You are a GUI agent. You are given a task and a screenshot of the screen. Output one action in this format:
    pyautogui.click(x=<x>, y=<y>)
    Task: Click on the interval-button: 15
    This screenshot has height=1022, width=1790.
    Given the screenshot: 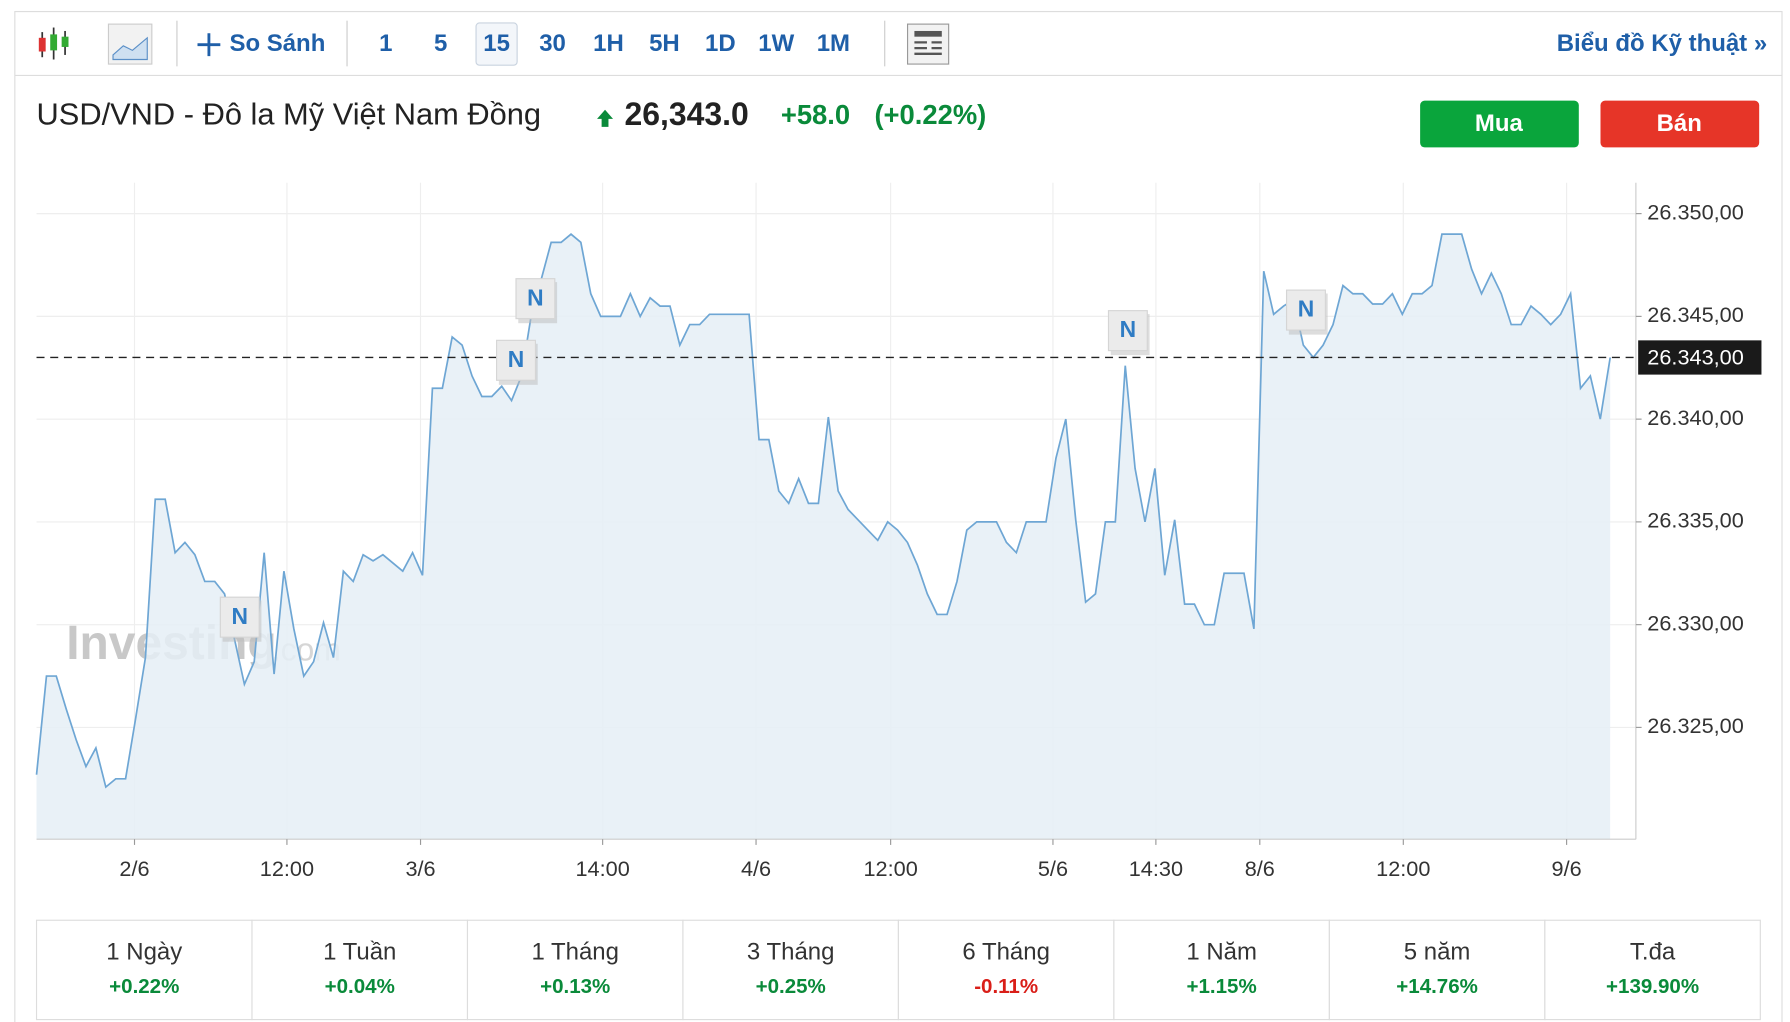 What is the action you would take?
    pyautogui.click(x=496, y=43)
    